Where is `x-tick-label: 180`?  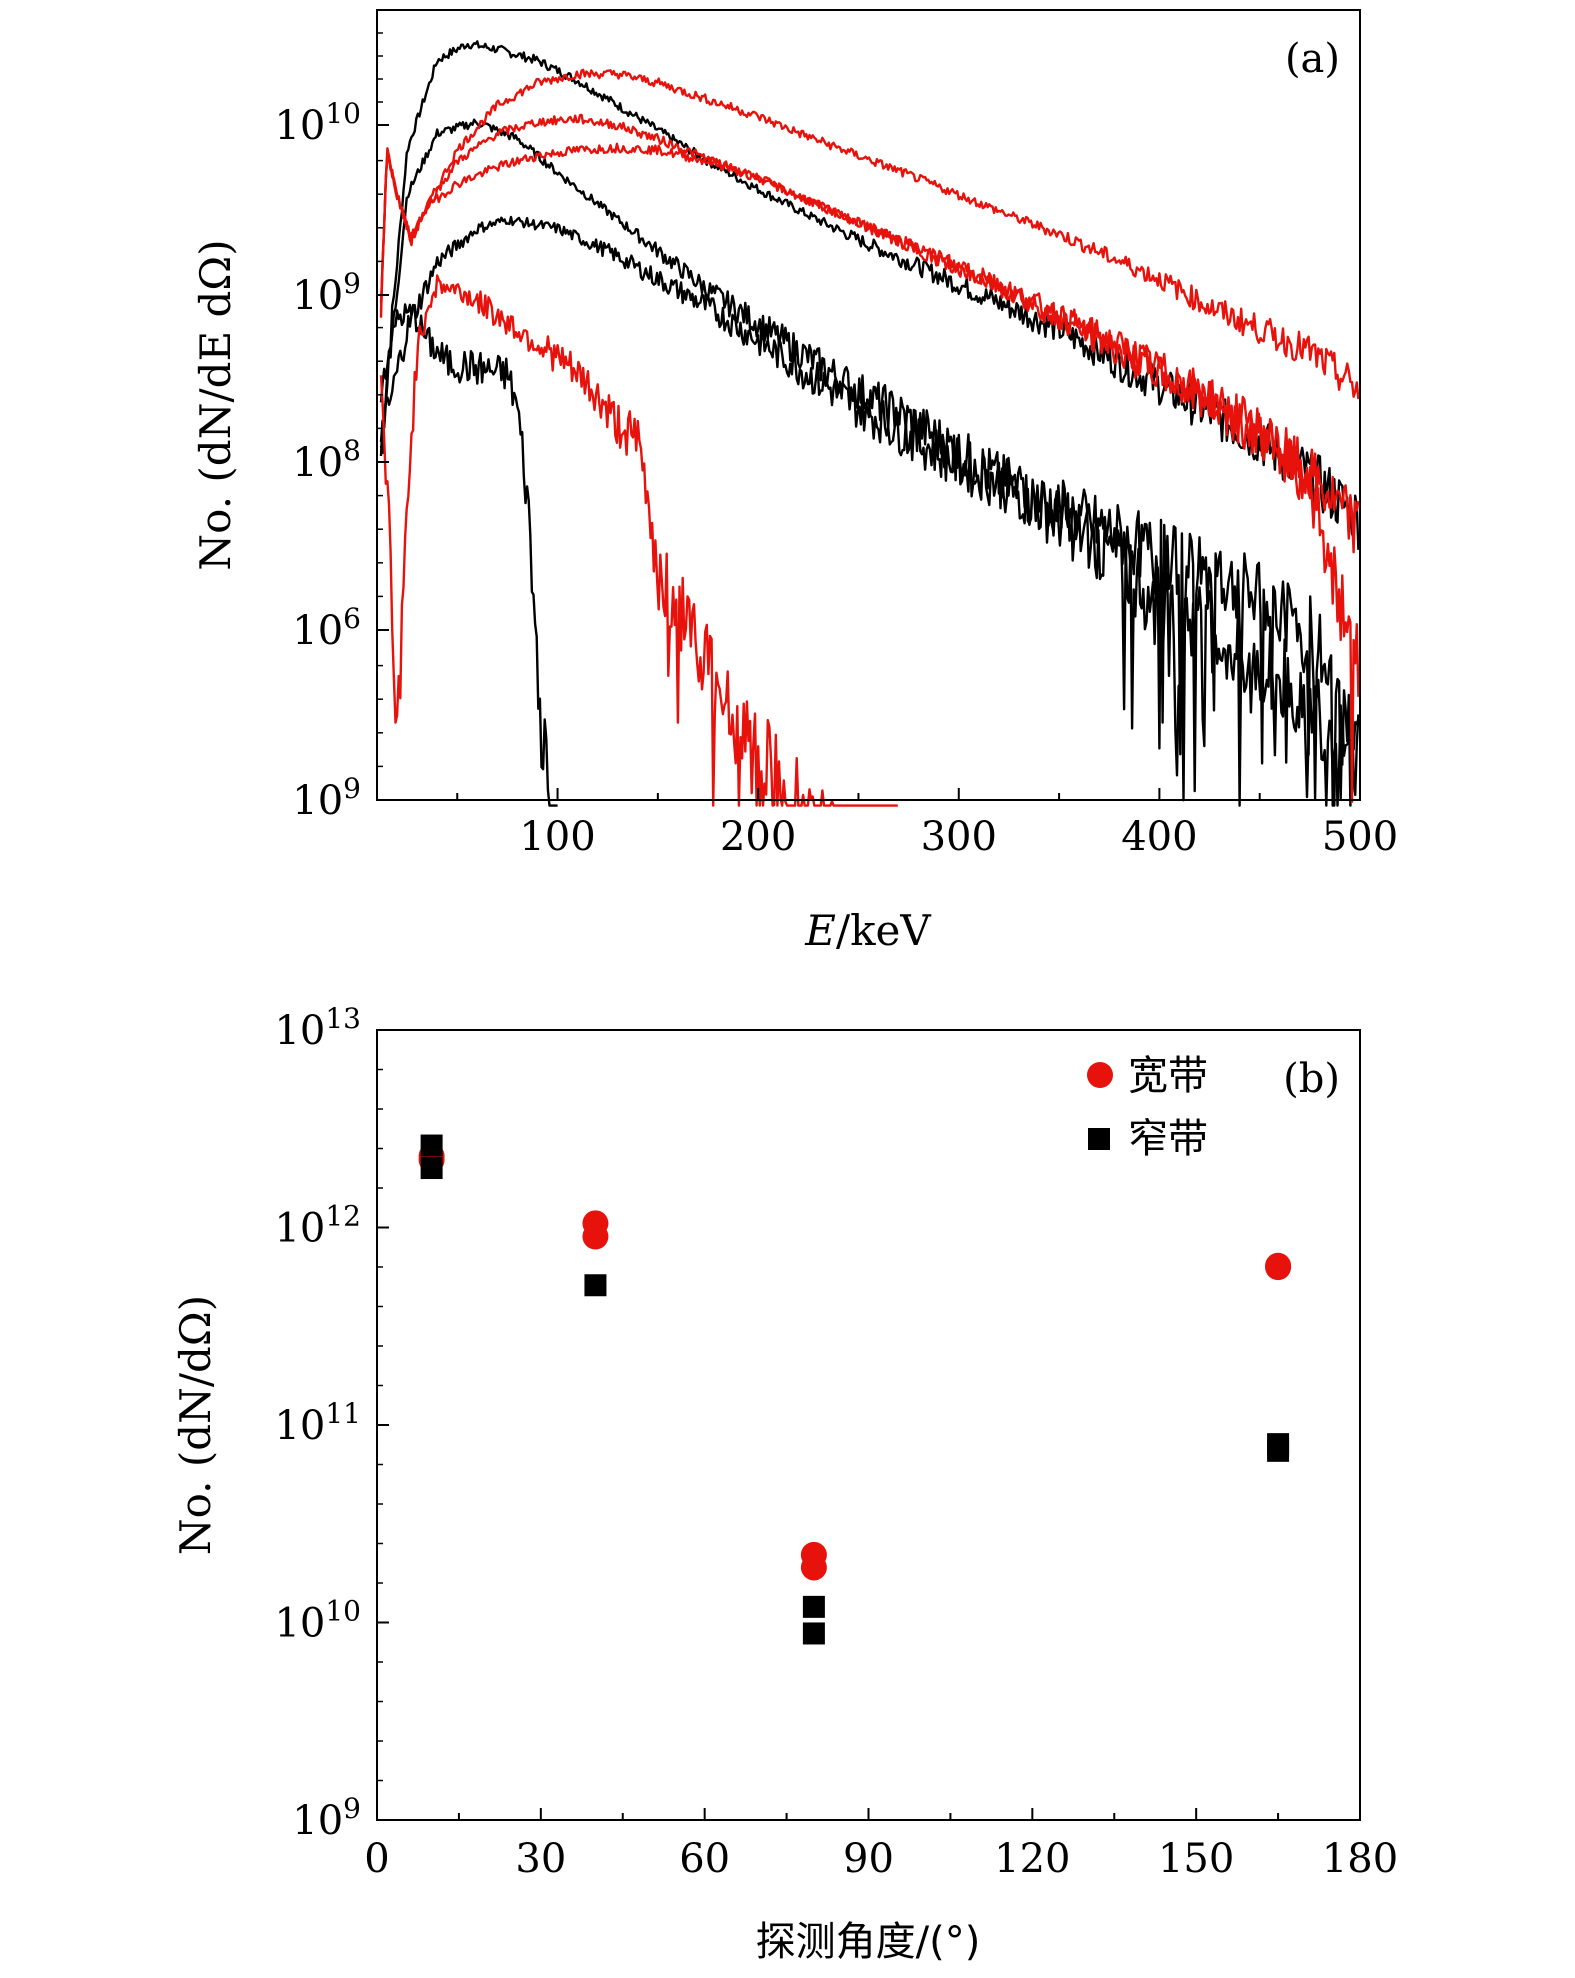 x-tick-label: 180 is located at coordinates (1360, 1859).